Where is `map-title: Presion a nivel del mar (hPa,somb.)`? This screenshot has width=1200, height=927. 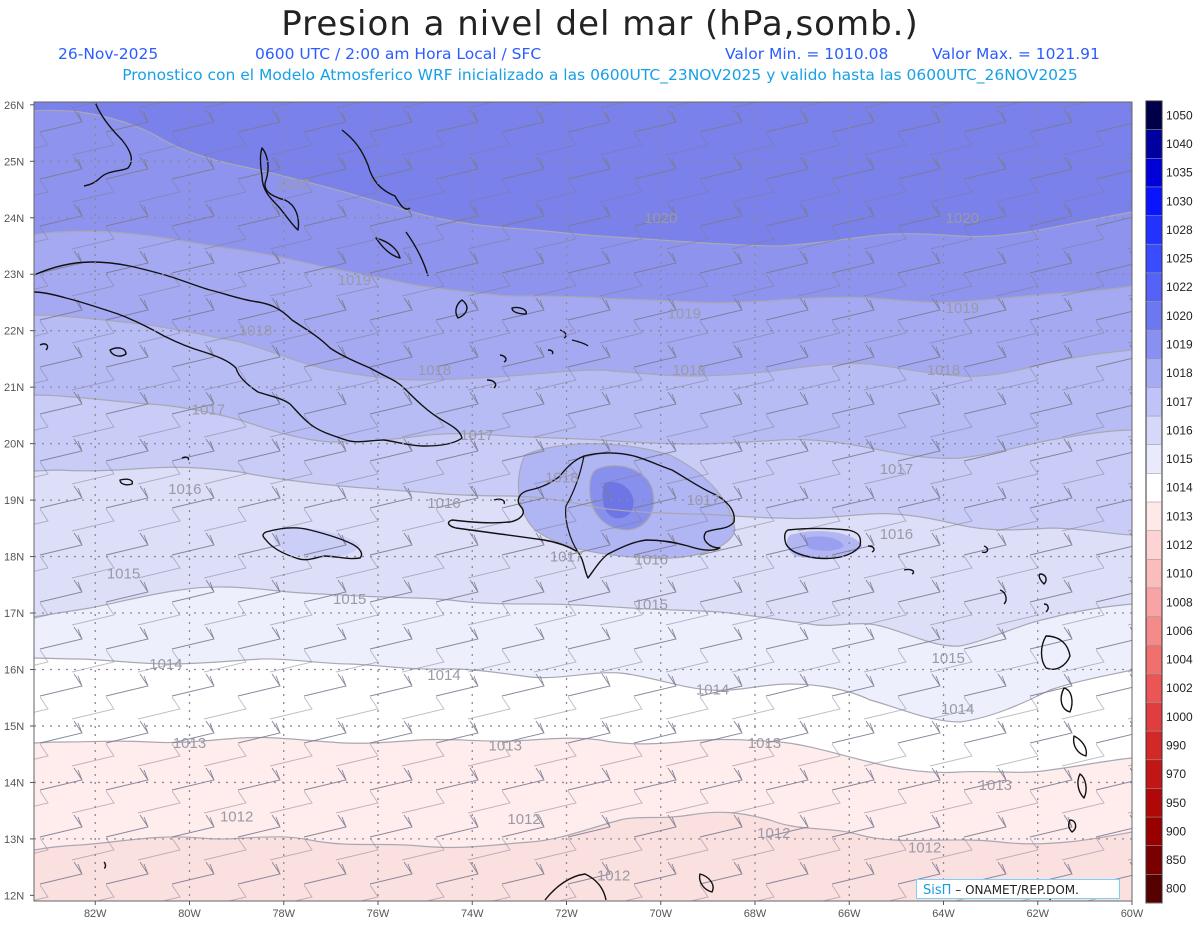 map-title: Presion a nivel del mar (hPa,somb.) is located at coordinates (600, 24).